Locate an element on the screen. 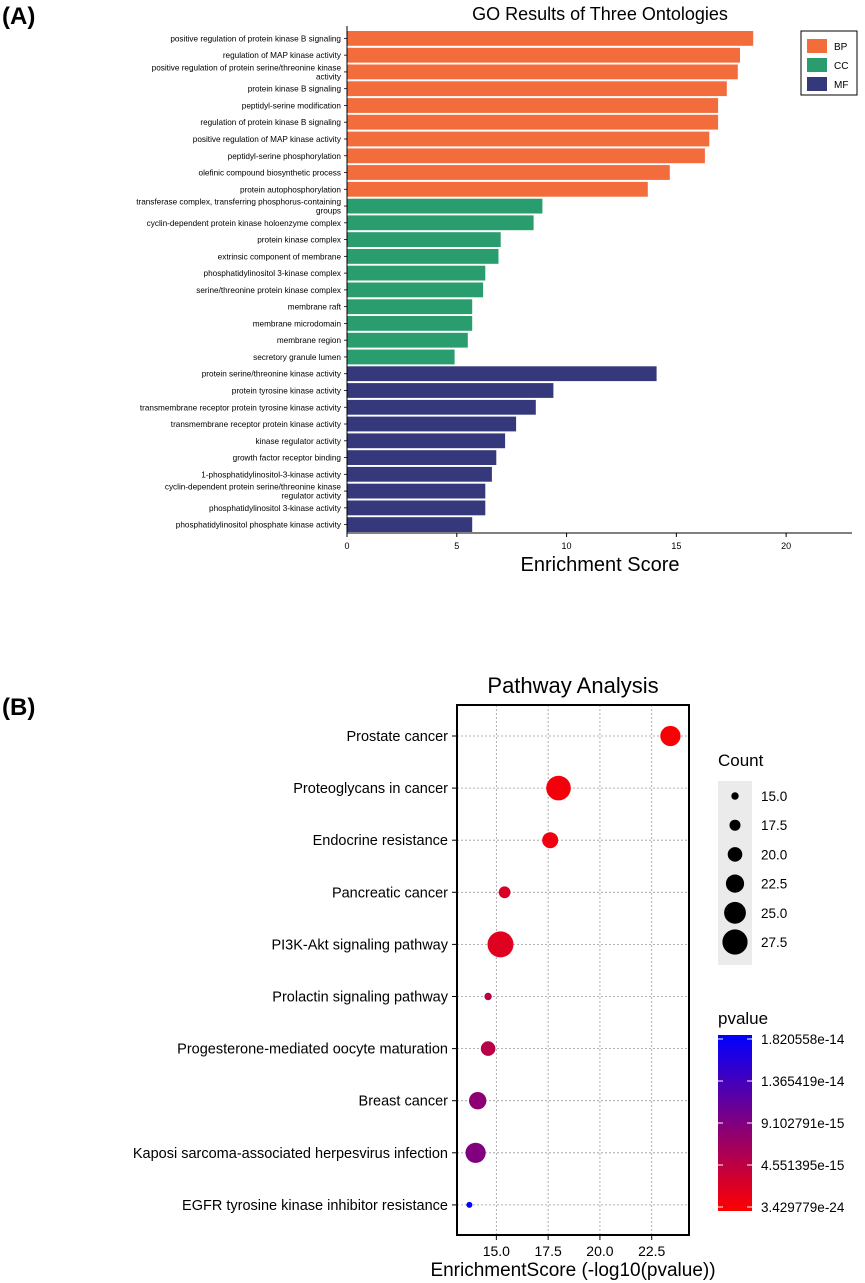 This screenshot has height=1283, width=865. go-xtick-label: 10 is located at coordinates (567, 546).